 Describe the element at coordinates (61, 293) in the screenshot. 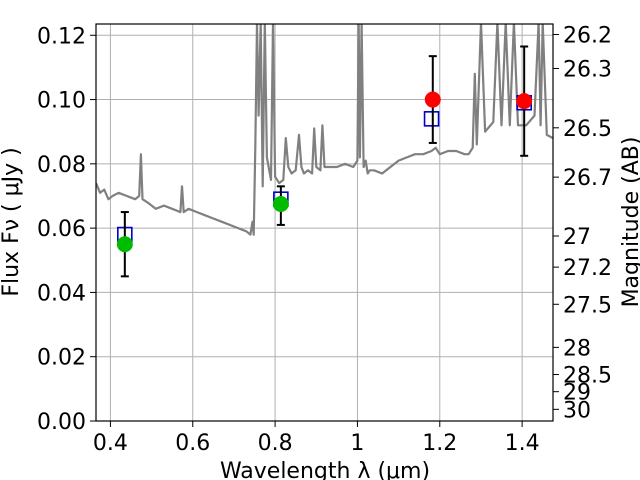

I see `y-tick-label: 0.04` at that location.